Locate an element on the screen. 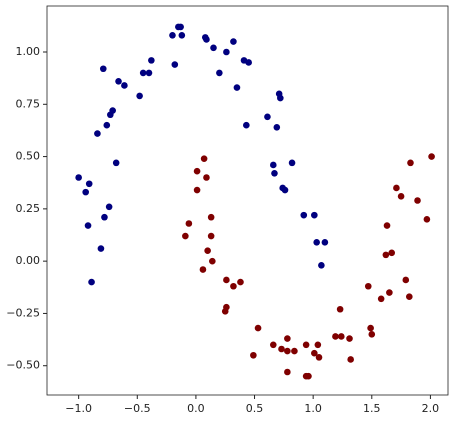  x-tick-label: −1.0 is located at coordinates (78, 408).